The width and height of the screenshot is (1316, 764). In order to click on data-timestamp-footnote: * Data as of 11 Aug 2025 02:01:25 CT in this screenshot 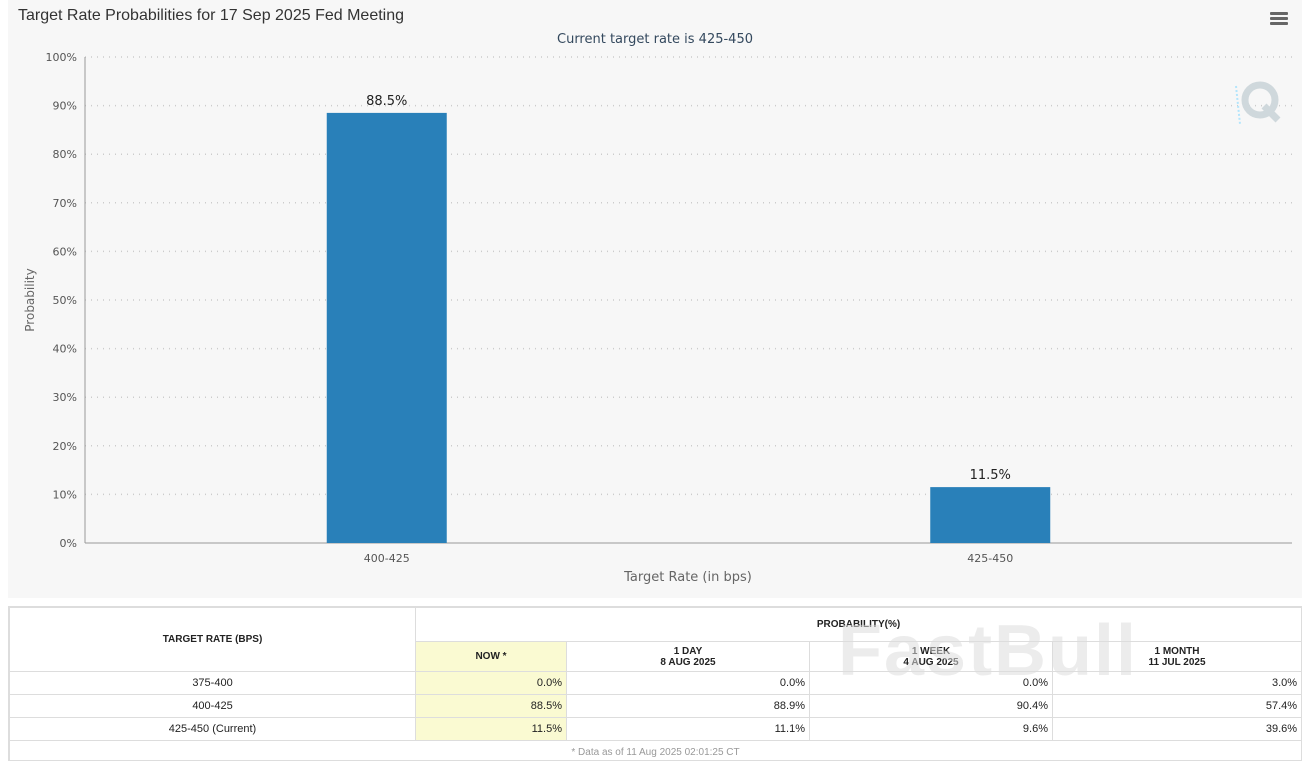, I will do `click(655, 750)`.